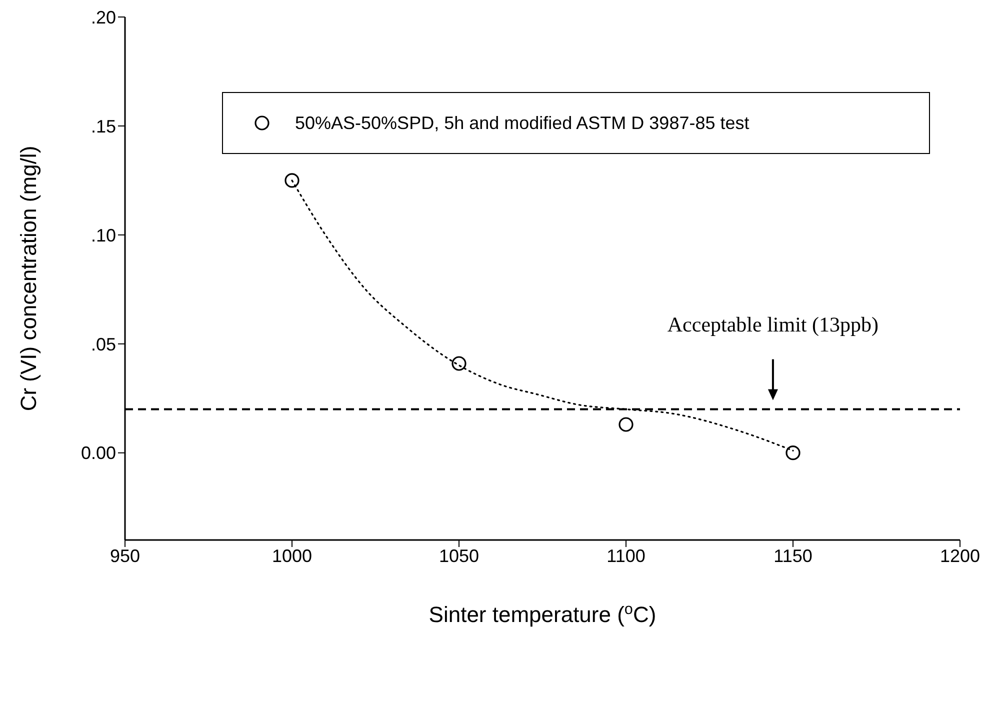 Image resolution: width=988 pixels, height=704 pixels. What do you see at coordinates (773, 324) in the screenshot?
I see `annotation: Acceptable limit (13ppb)` at bounding box center [773, 324].